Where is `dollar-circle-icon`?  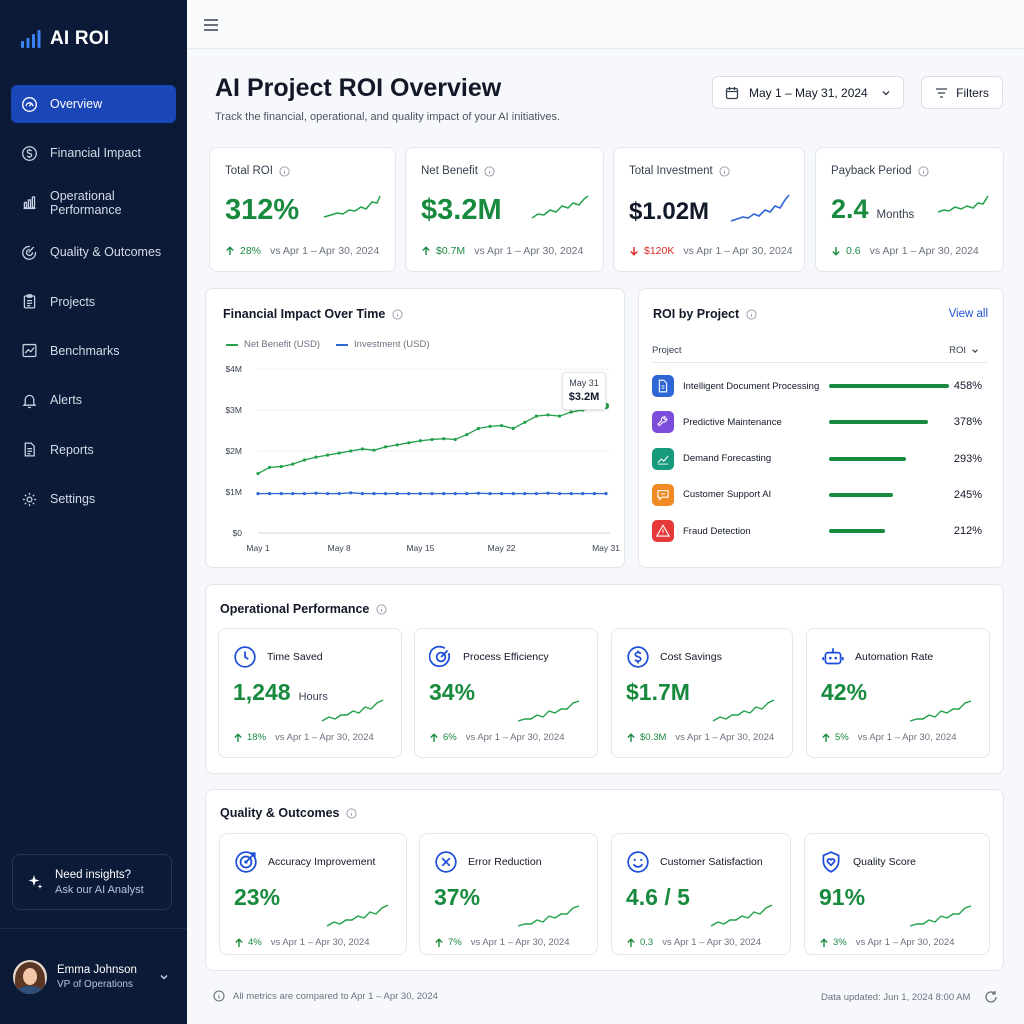 dollar-circle-icon is located at coordinates (638, 657).